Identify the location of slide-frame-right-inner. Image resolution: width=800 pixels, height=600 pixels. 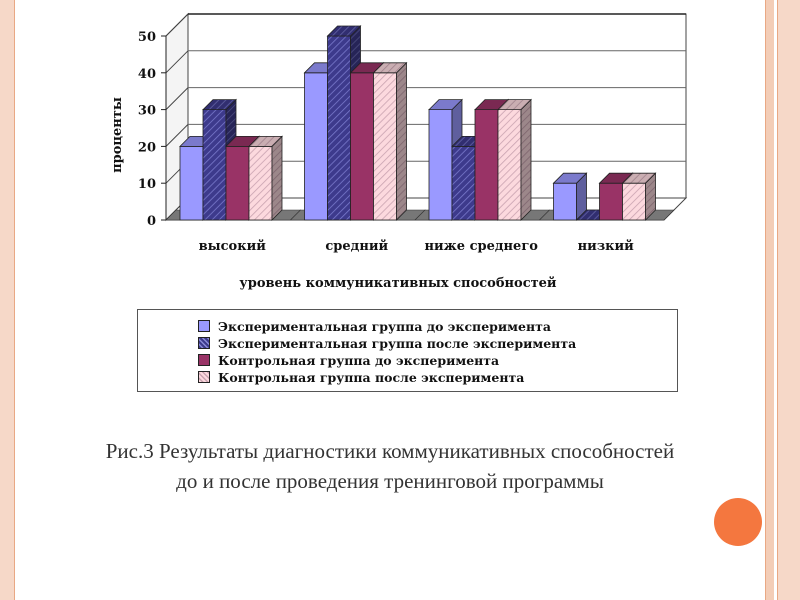
(770, 300).